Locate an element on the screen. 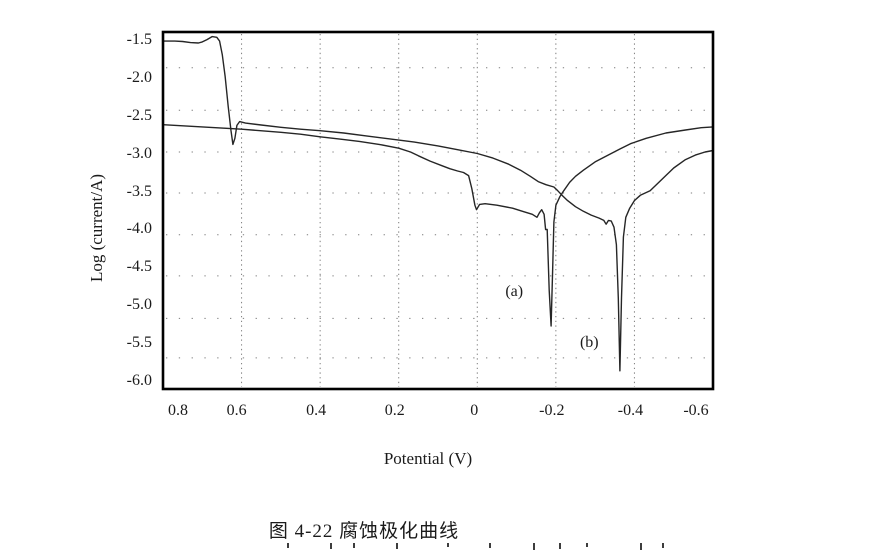 The image size is (869, 550). x-tick-label: -0.6 is located at coordinates (696, 410).